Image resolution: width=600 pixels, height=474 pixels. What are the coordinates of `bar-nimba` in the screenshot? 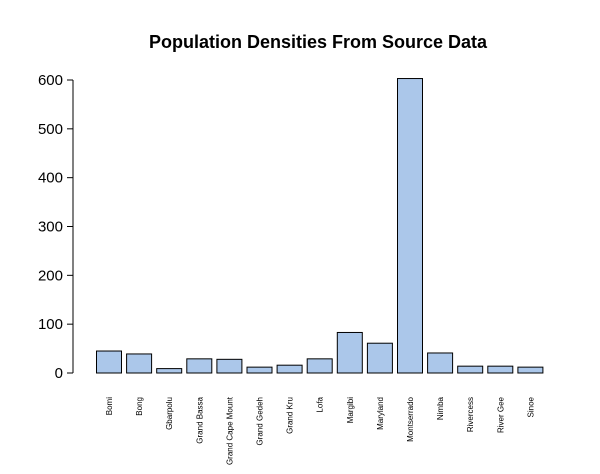 It's located at (440, 363).